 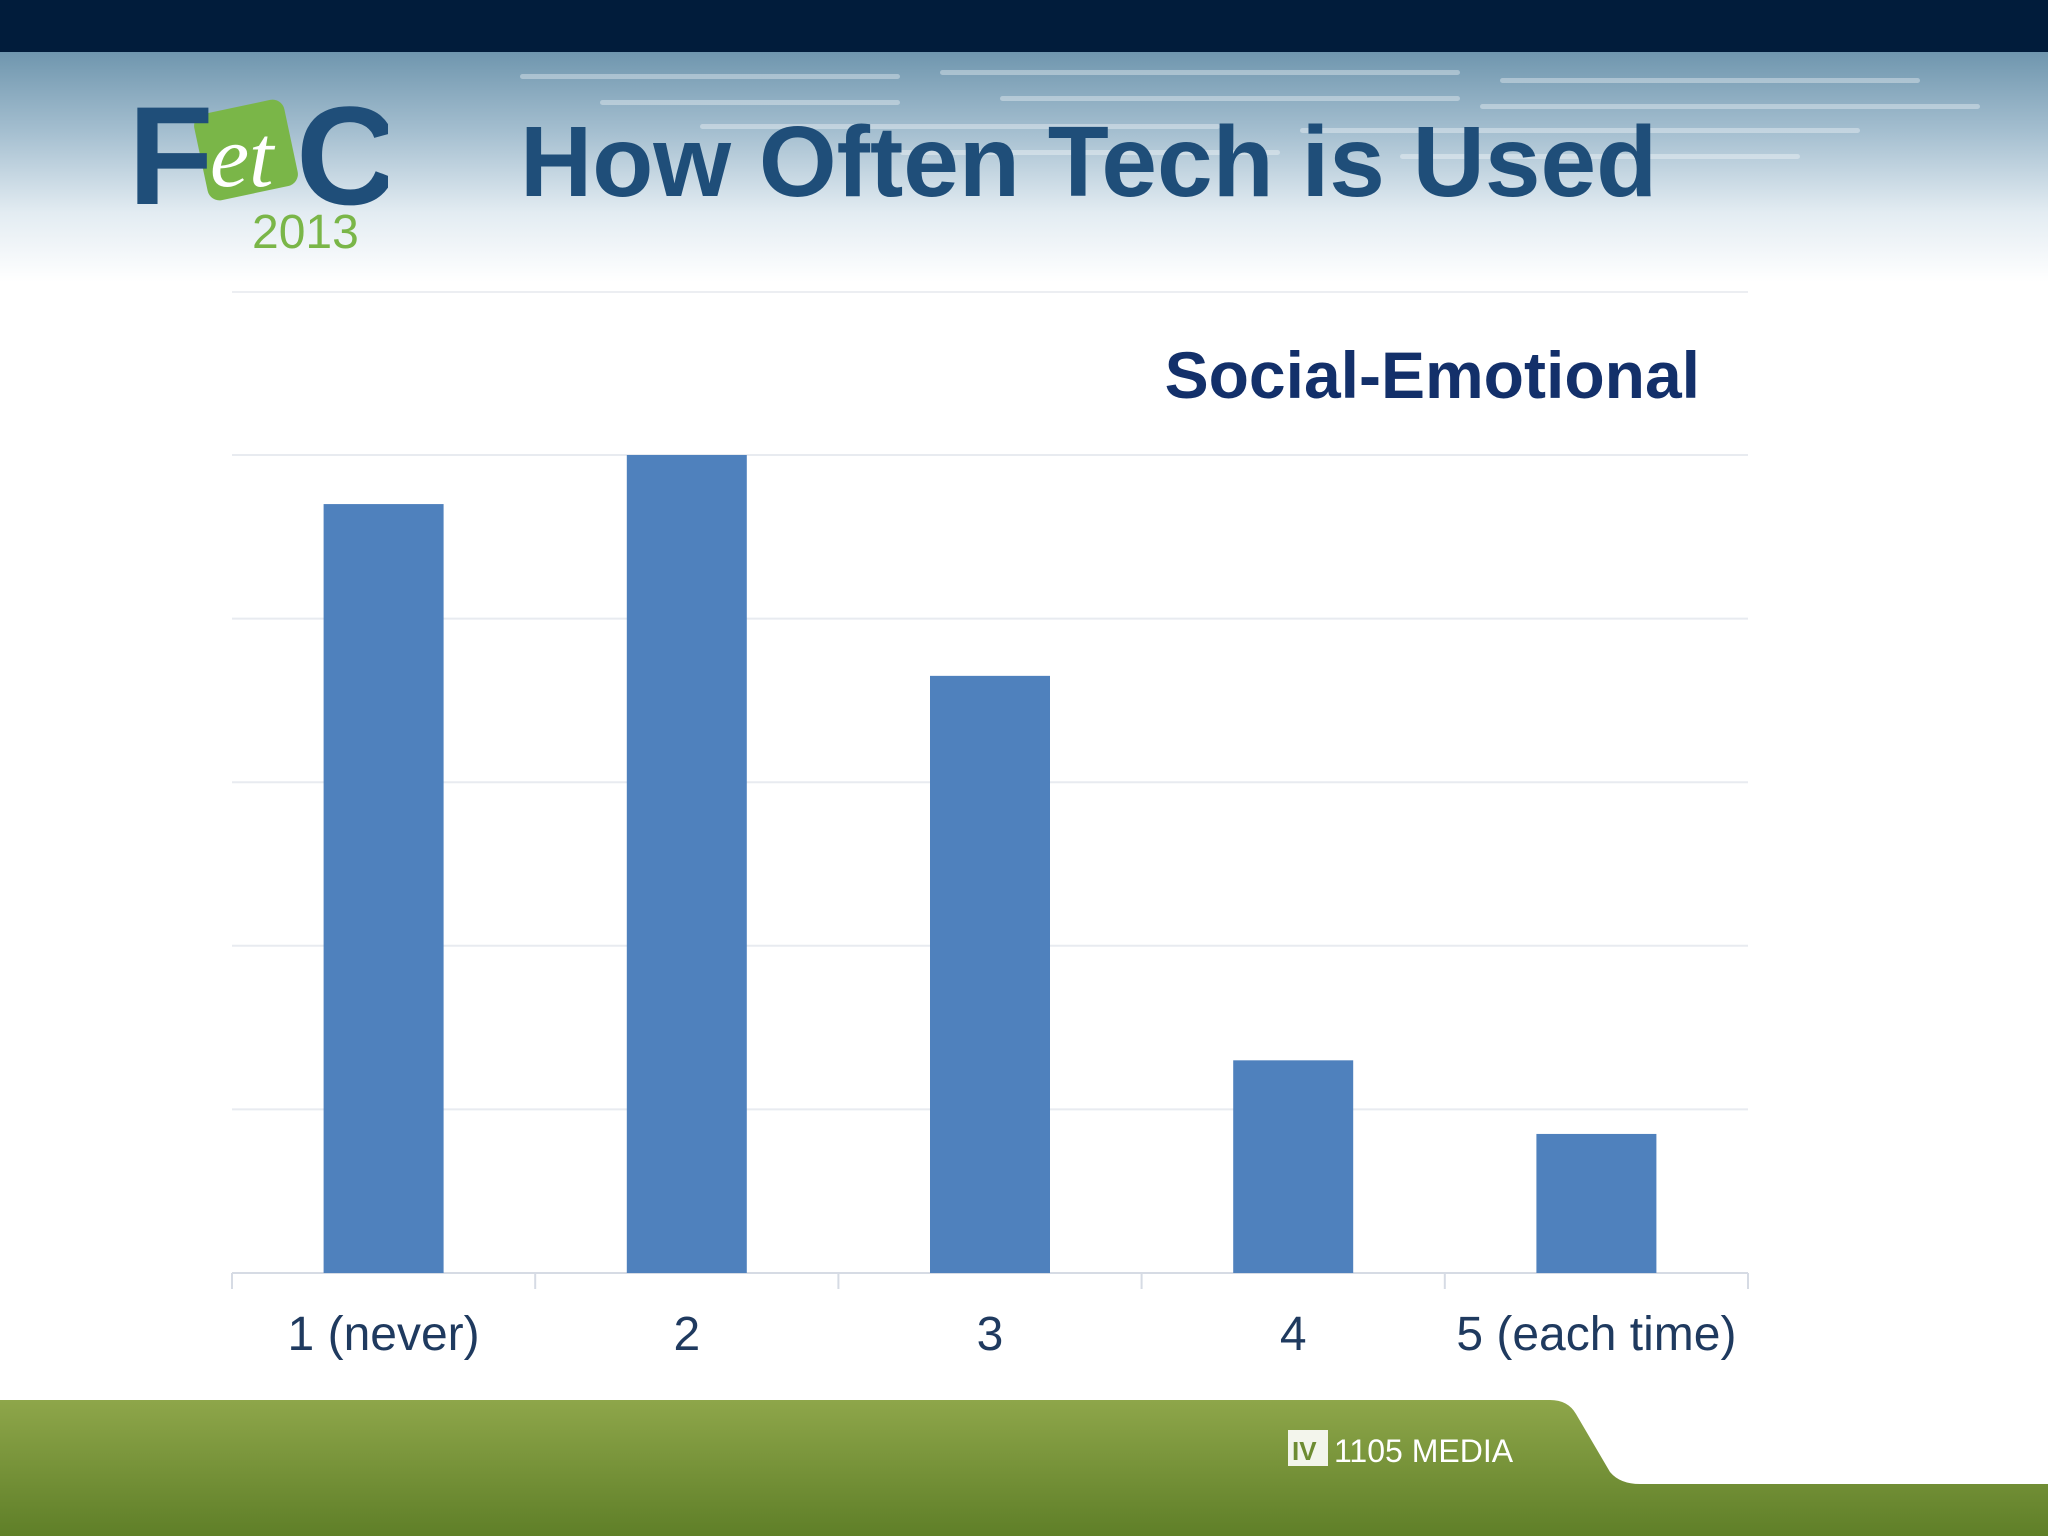 I want to click on footer-band, so click(x=1024, y=1468).